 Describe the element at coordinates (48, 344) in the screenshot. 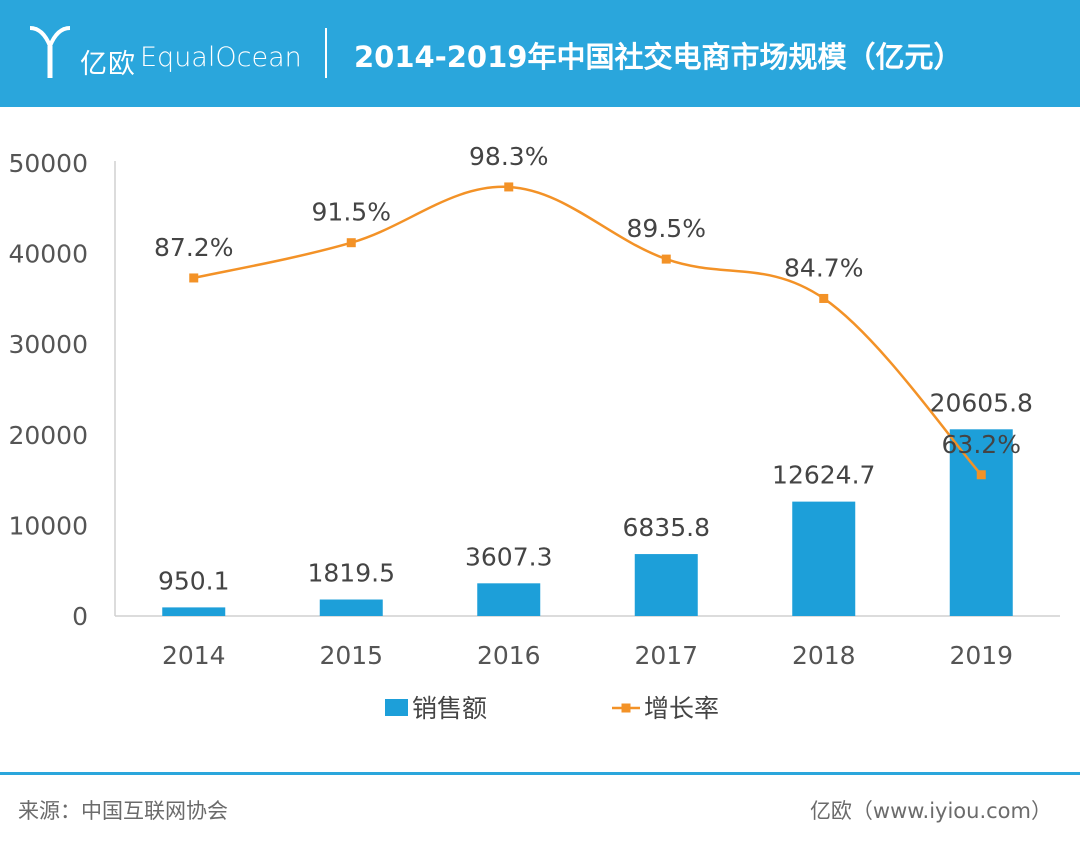

I see `y-tick-label: 30000` at that location.